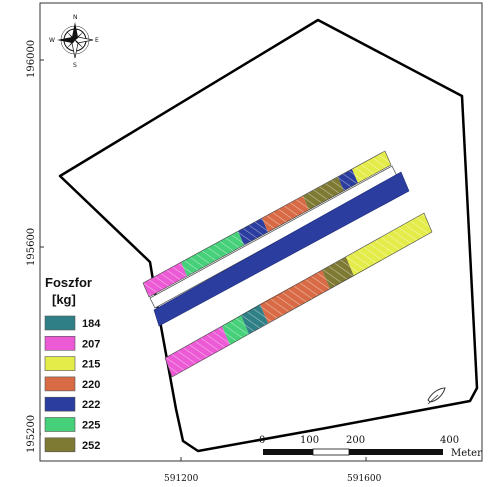 The height and width of the screenshot is (487, 489). I want to click on scale-tick-label: 400, so click(449, 440).